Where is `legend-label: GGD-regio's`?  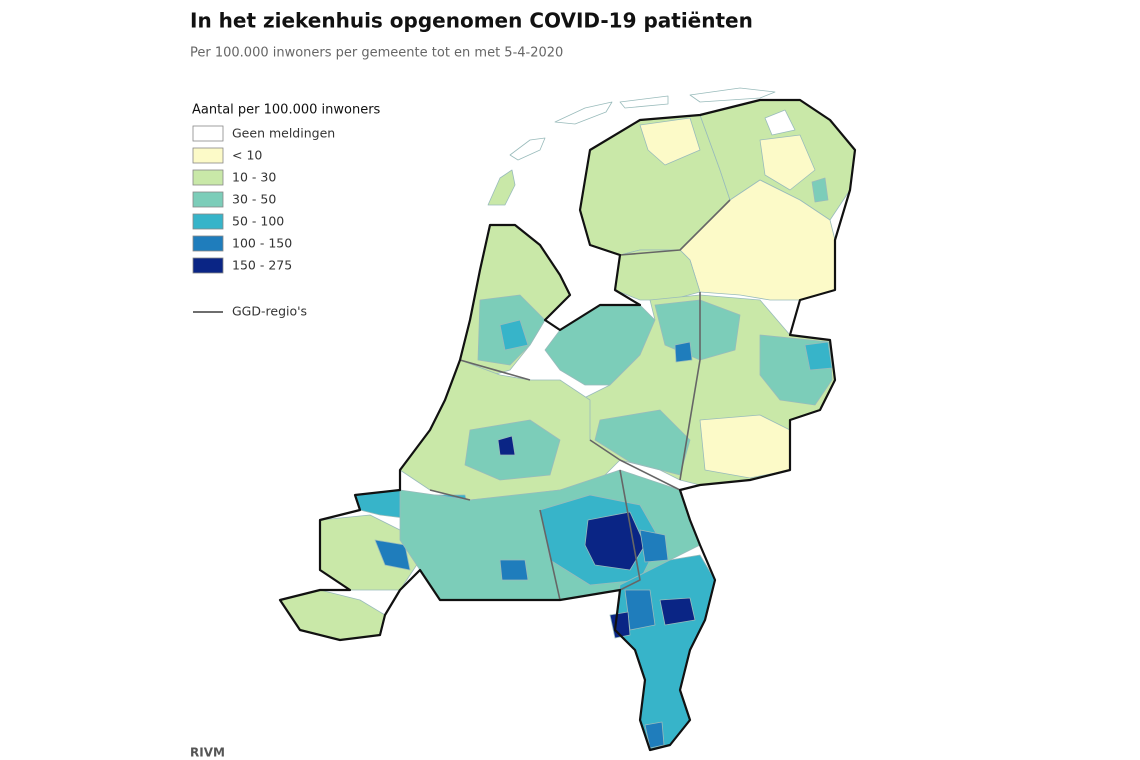 legend-label: GGD-regio's is located at coordinates (269, 311).